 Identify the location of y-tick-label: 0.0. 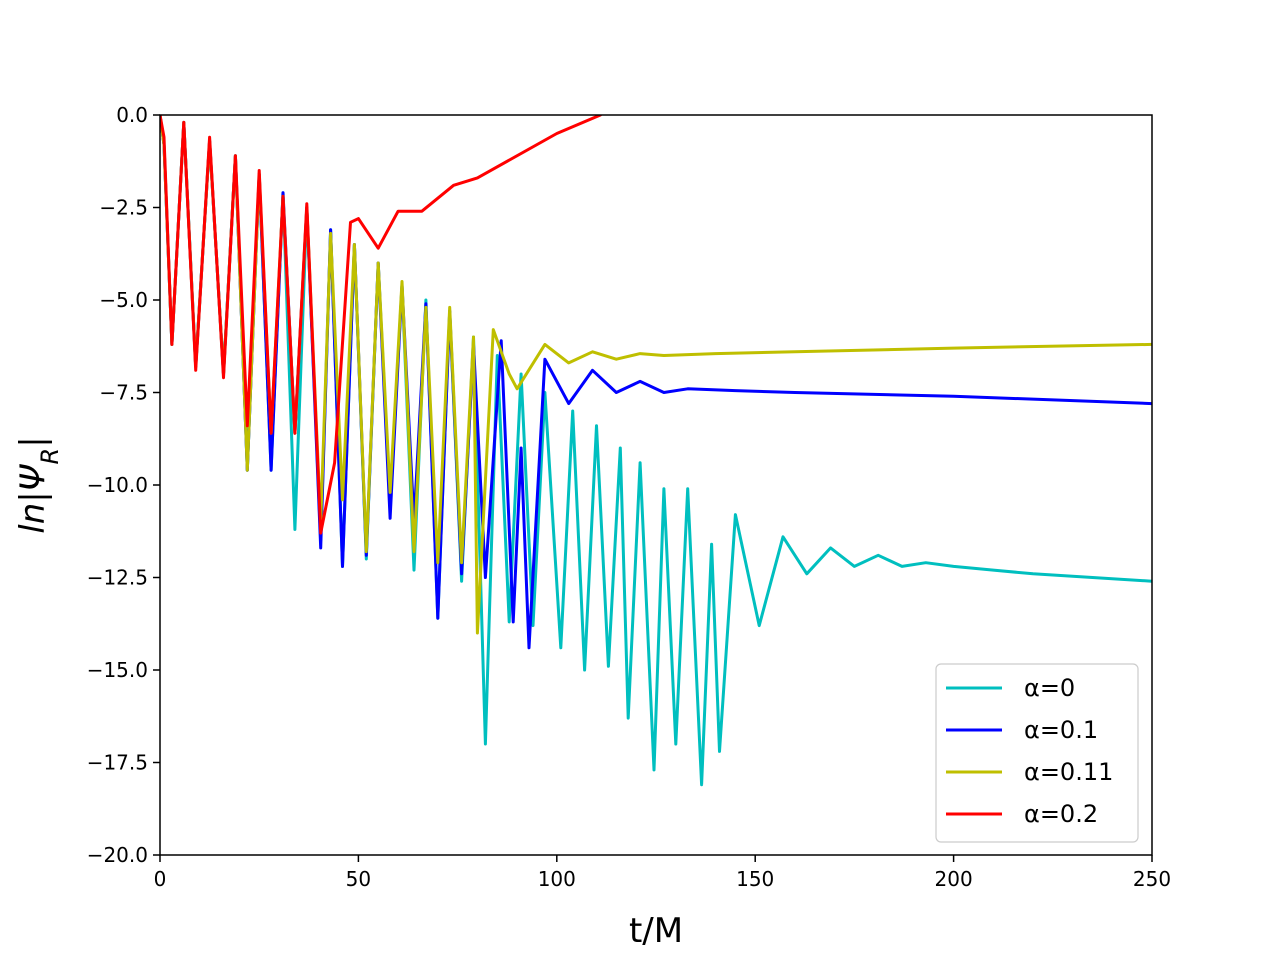
(132, 115).